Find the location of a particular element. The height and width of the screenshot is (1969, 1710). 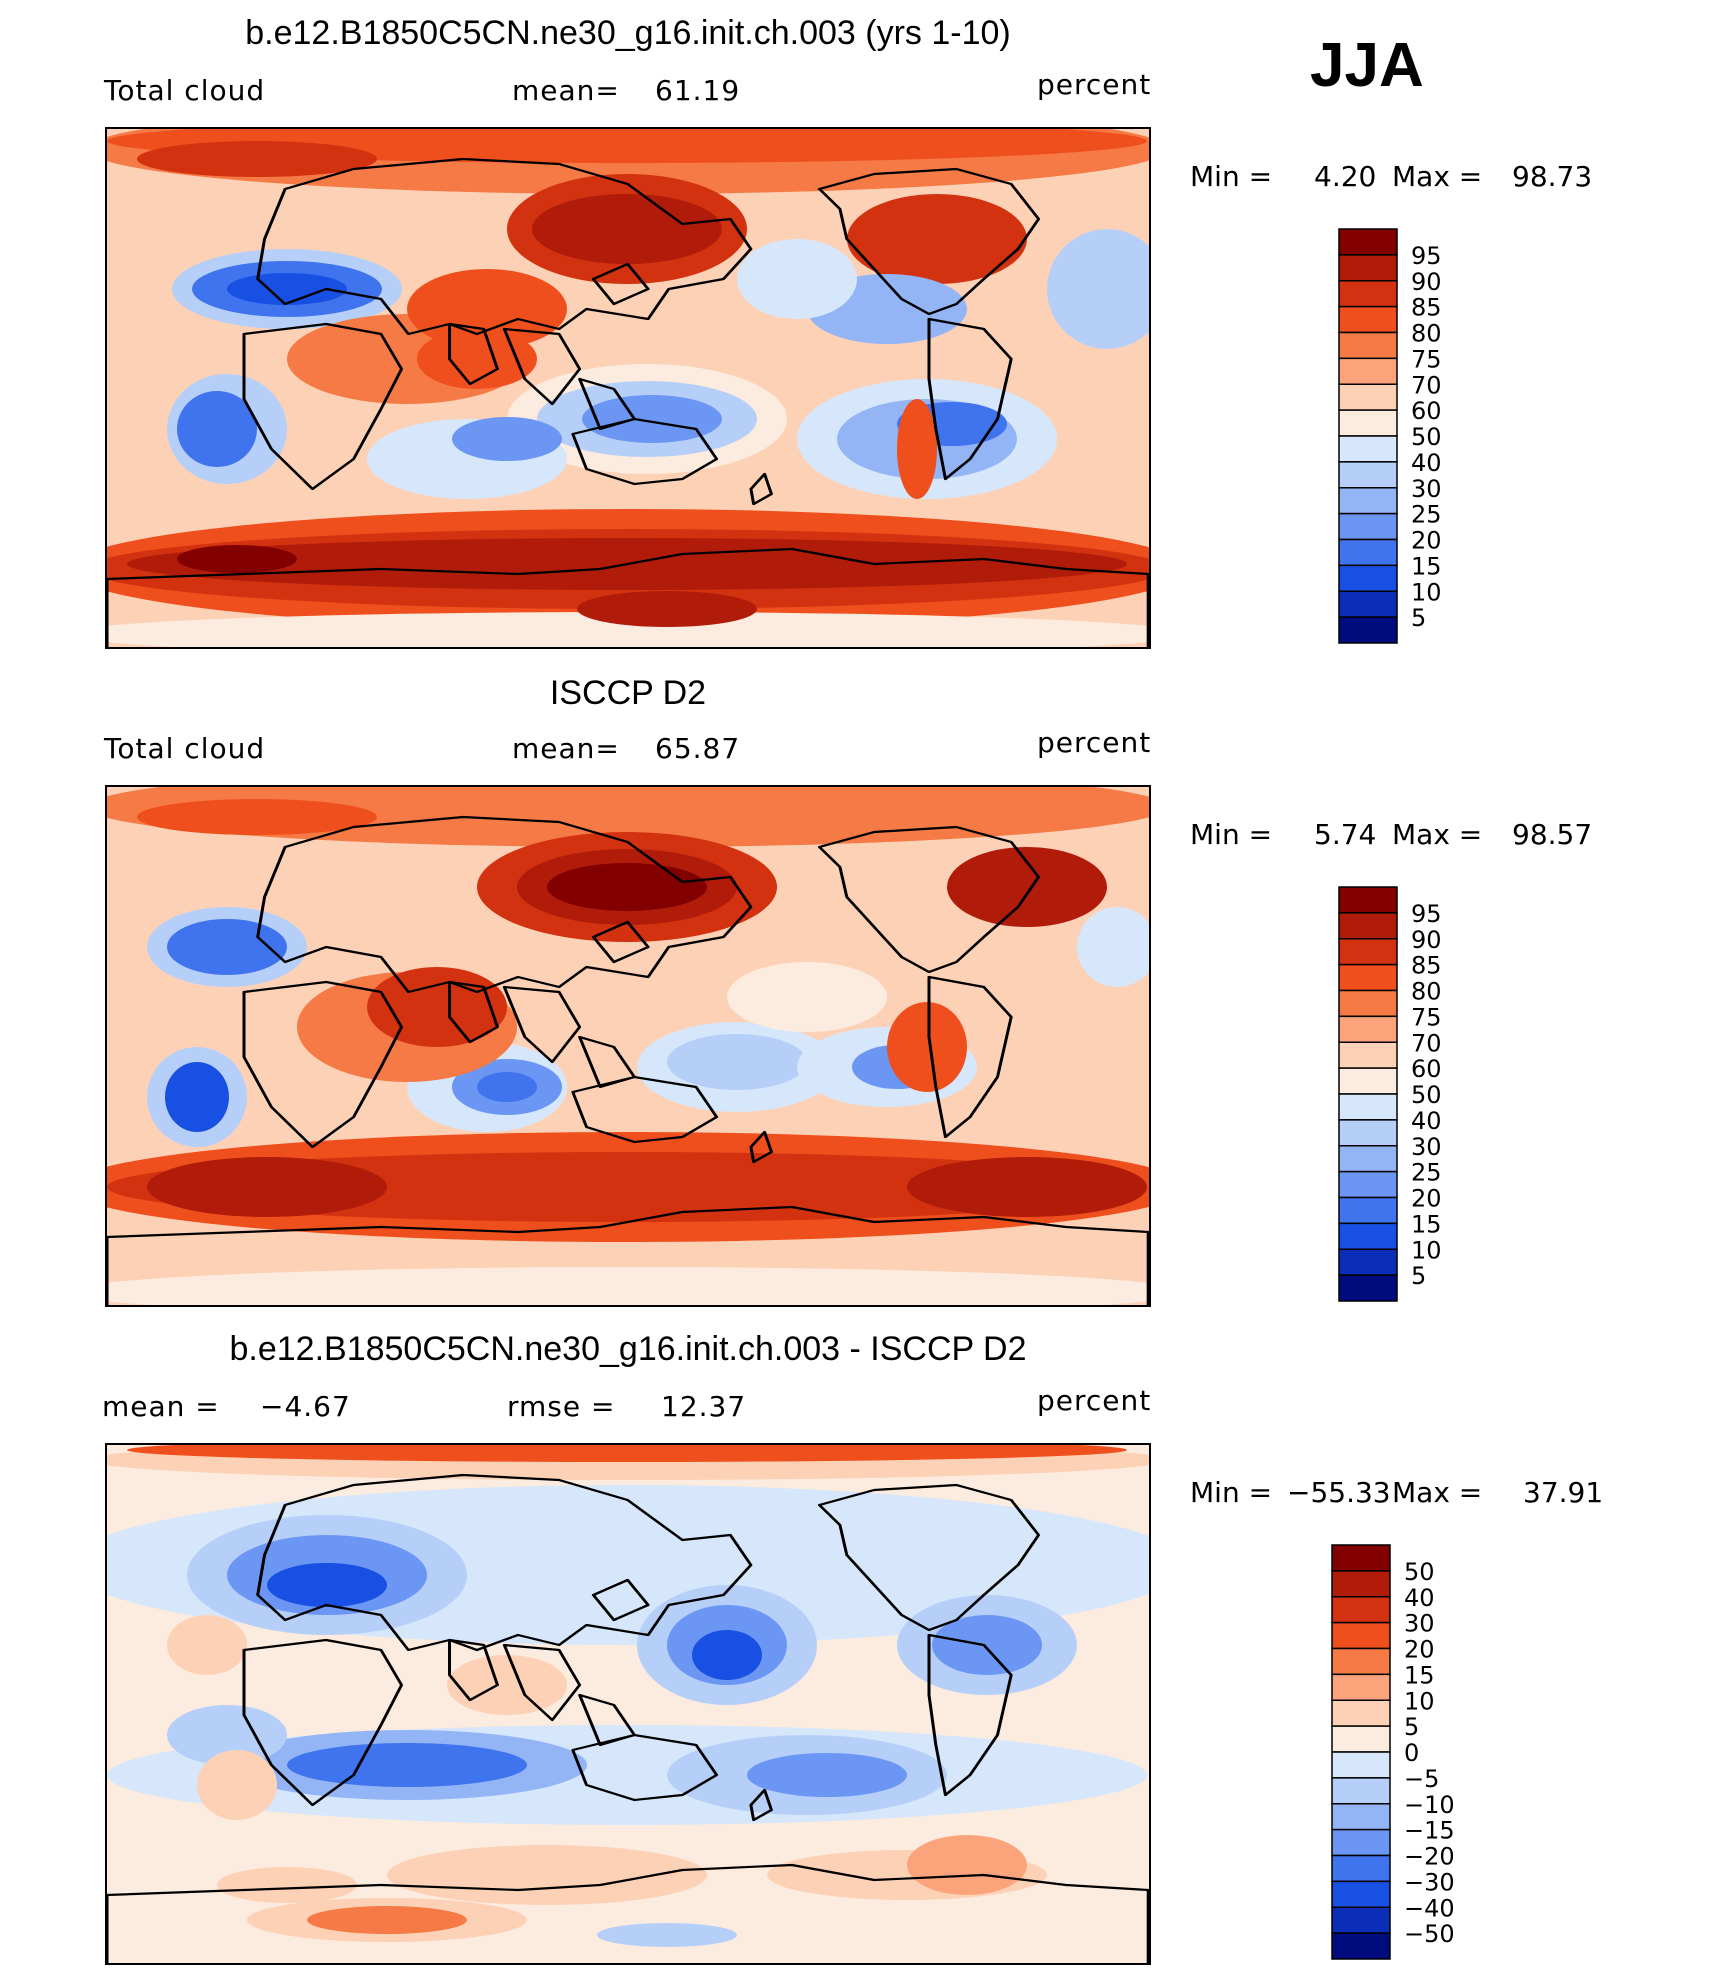

max-value: 98.73 is located at coordinates (1552, 176).